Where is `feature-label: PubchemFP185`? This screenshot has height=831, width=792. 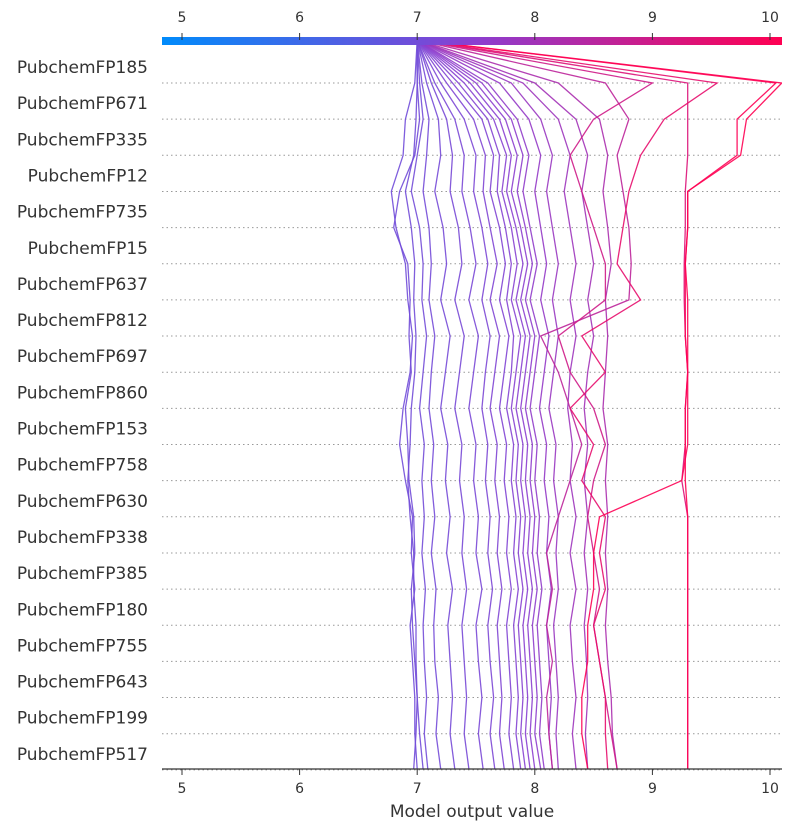
feature-label: PubchemFP185 is located at coordinates (82, 68).